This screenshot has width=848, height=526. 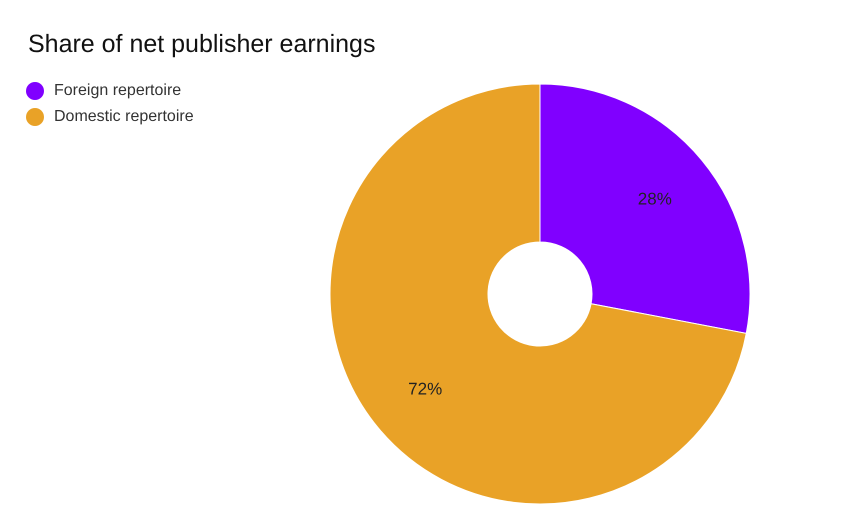 What do you see at coordinates (425, 388) in the screenshot?
I see `data-label: 72%` at bounding box center [425, 388].